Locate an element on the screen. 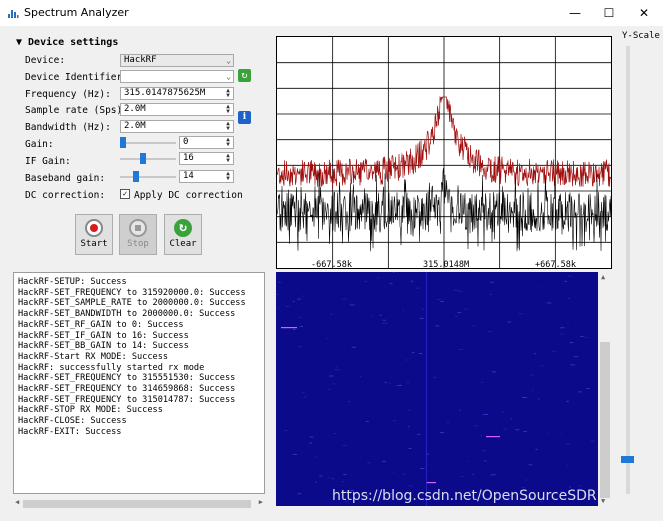  gain-slider is located at coordinates (148, 142).